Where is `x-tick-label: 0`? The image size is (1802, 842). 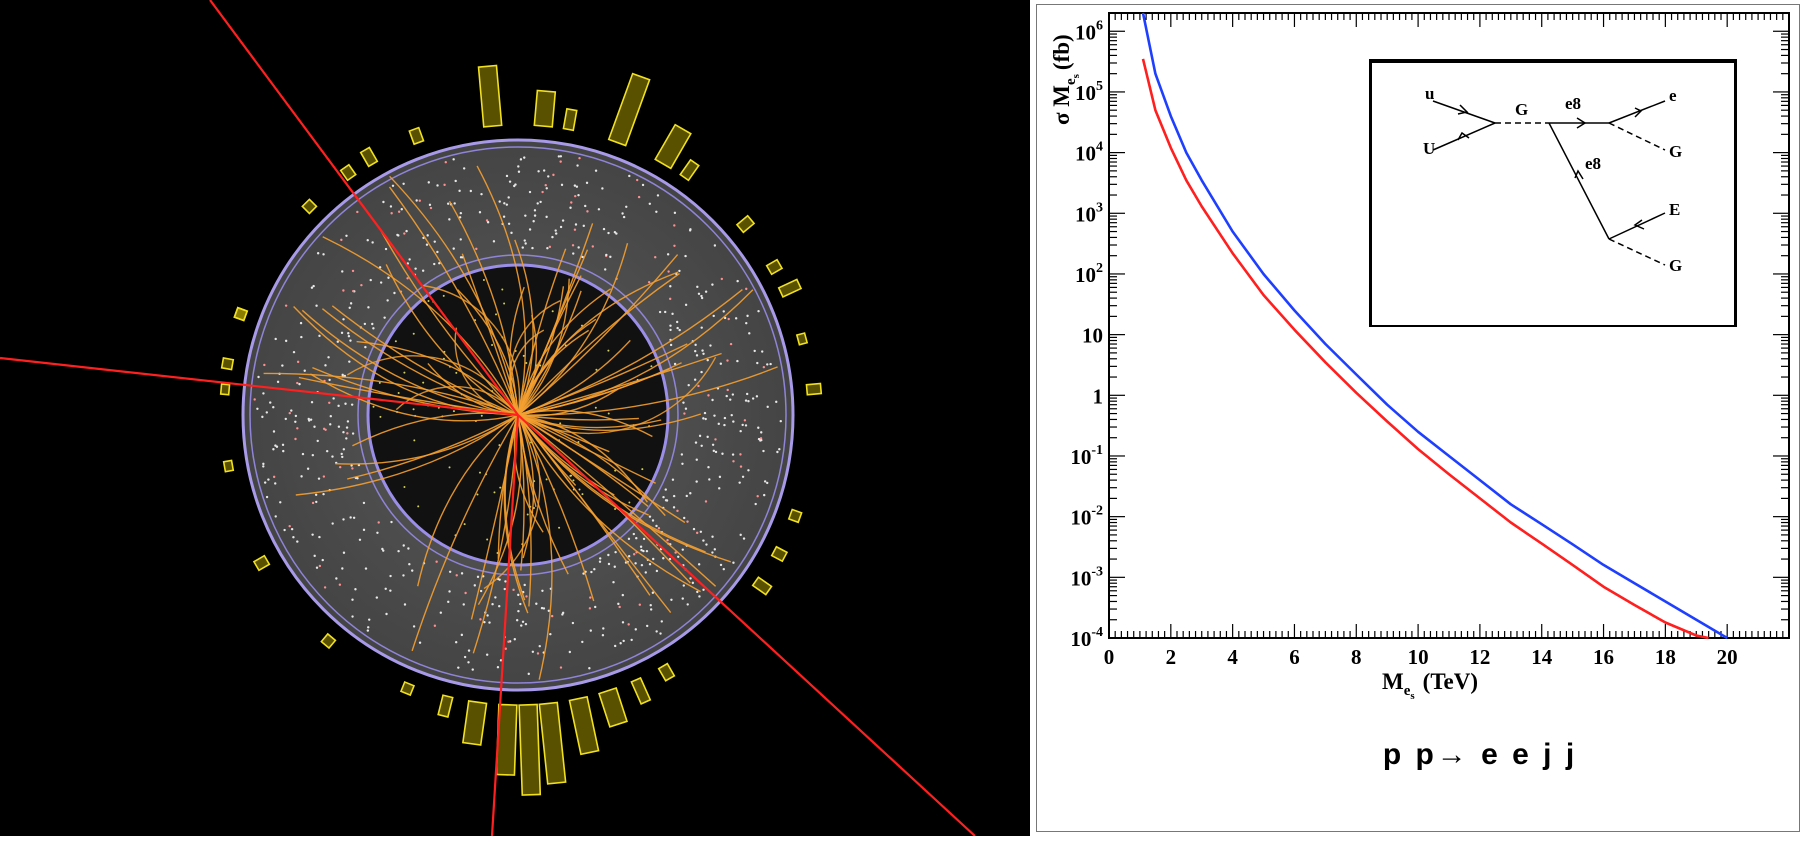
x-tick-label: 0 is located at coordinates (1109, 657).